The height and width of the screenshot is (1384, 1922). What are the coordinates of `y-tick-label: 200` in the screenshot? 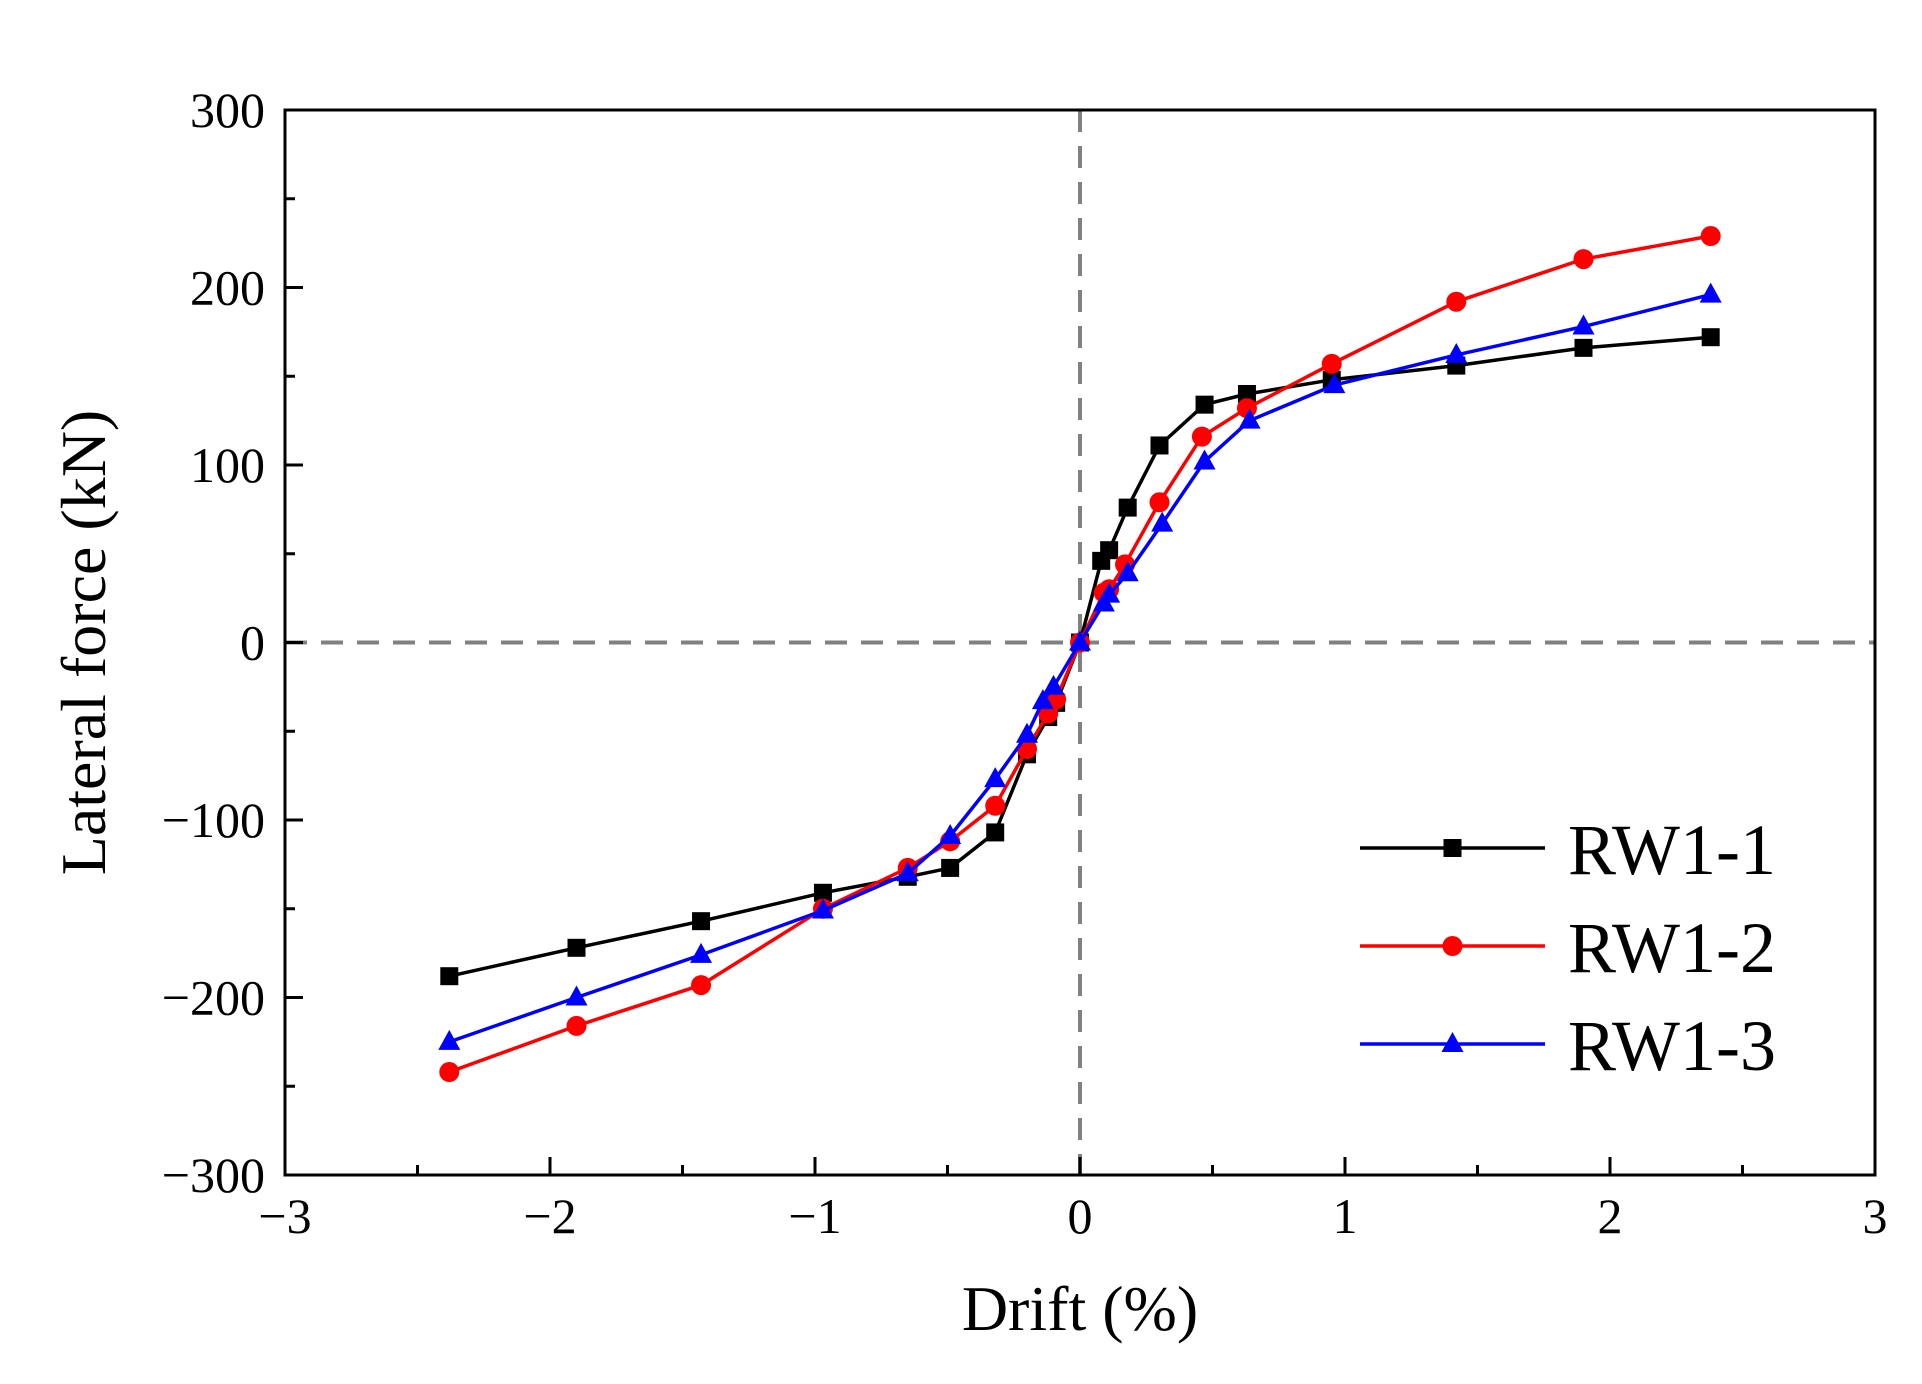 It's located at (227, 288).